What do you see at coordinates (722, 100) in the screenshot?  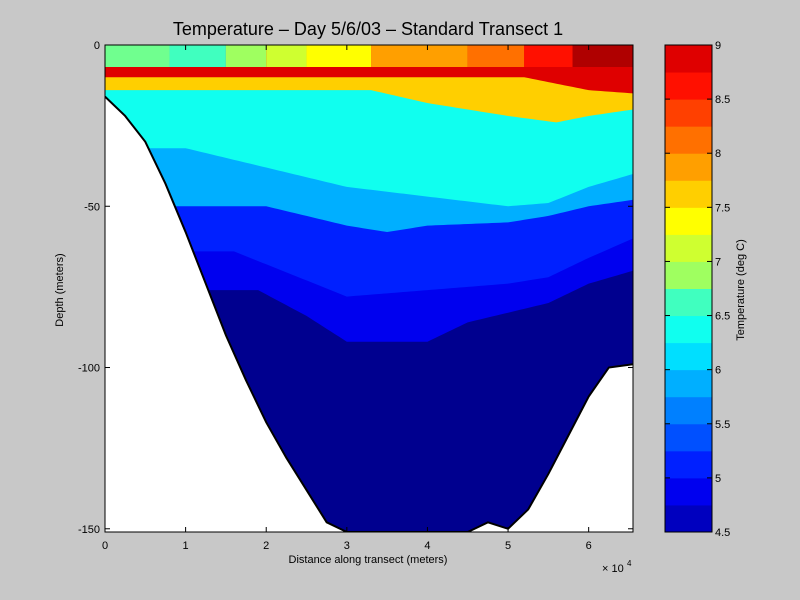 I see `colorbar-tick-label: 8.5` at bounding box center [722, 100].